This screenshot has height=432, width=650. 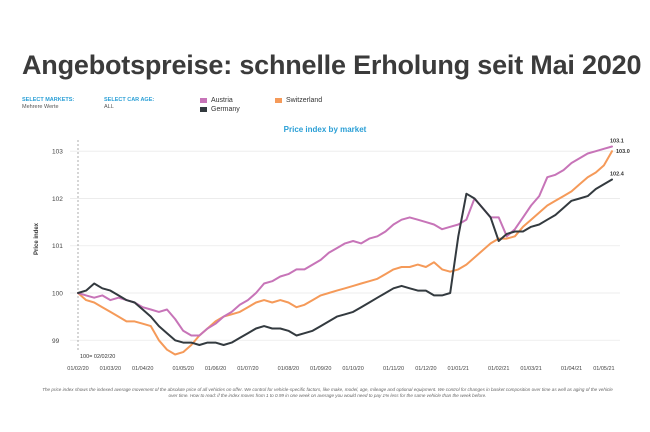 What do you see at coordinates (97, 357) in the screenshot?
I see `reference-label: 100= 02/02/20` at bounding box center [97, 357].